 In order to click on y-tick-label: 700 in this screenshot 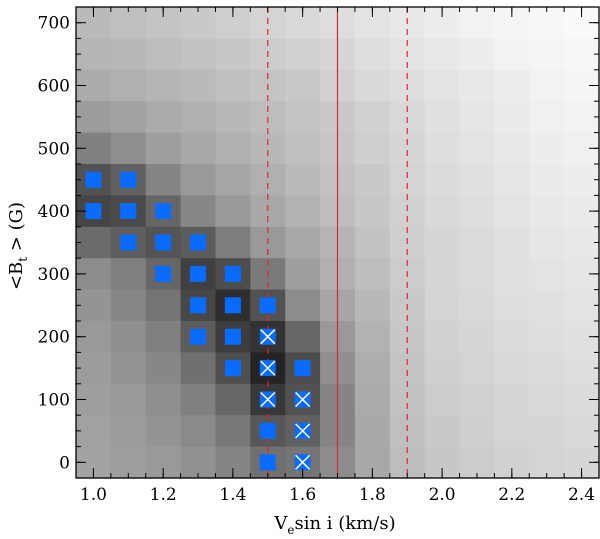, I will do `click(54, 24)`.